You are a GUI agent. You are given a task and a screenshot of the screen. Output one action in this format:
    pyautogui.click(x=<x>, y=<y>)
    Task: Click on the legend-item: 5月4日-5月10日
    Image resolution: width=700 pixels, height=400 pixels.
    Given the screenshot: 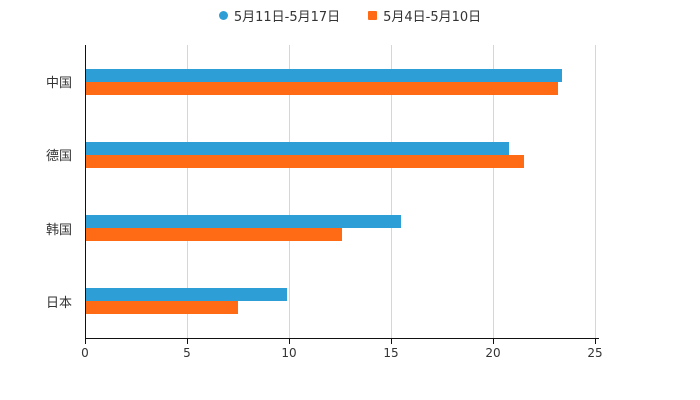 What is the action you would take?
    pyautogui.click(x=424, y=15)
    